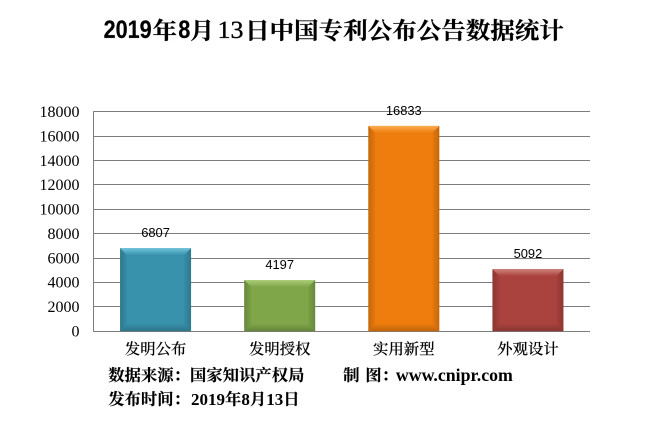 This screenshot has height=429, width=650. I want to click on svg-text: 5092, so click(528, 253).